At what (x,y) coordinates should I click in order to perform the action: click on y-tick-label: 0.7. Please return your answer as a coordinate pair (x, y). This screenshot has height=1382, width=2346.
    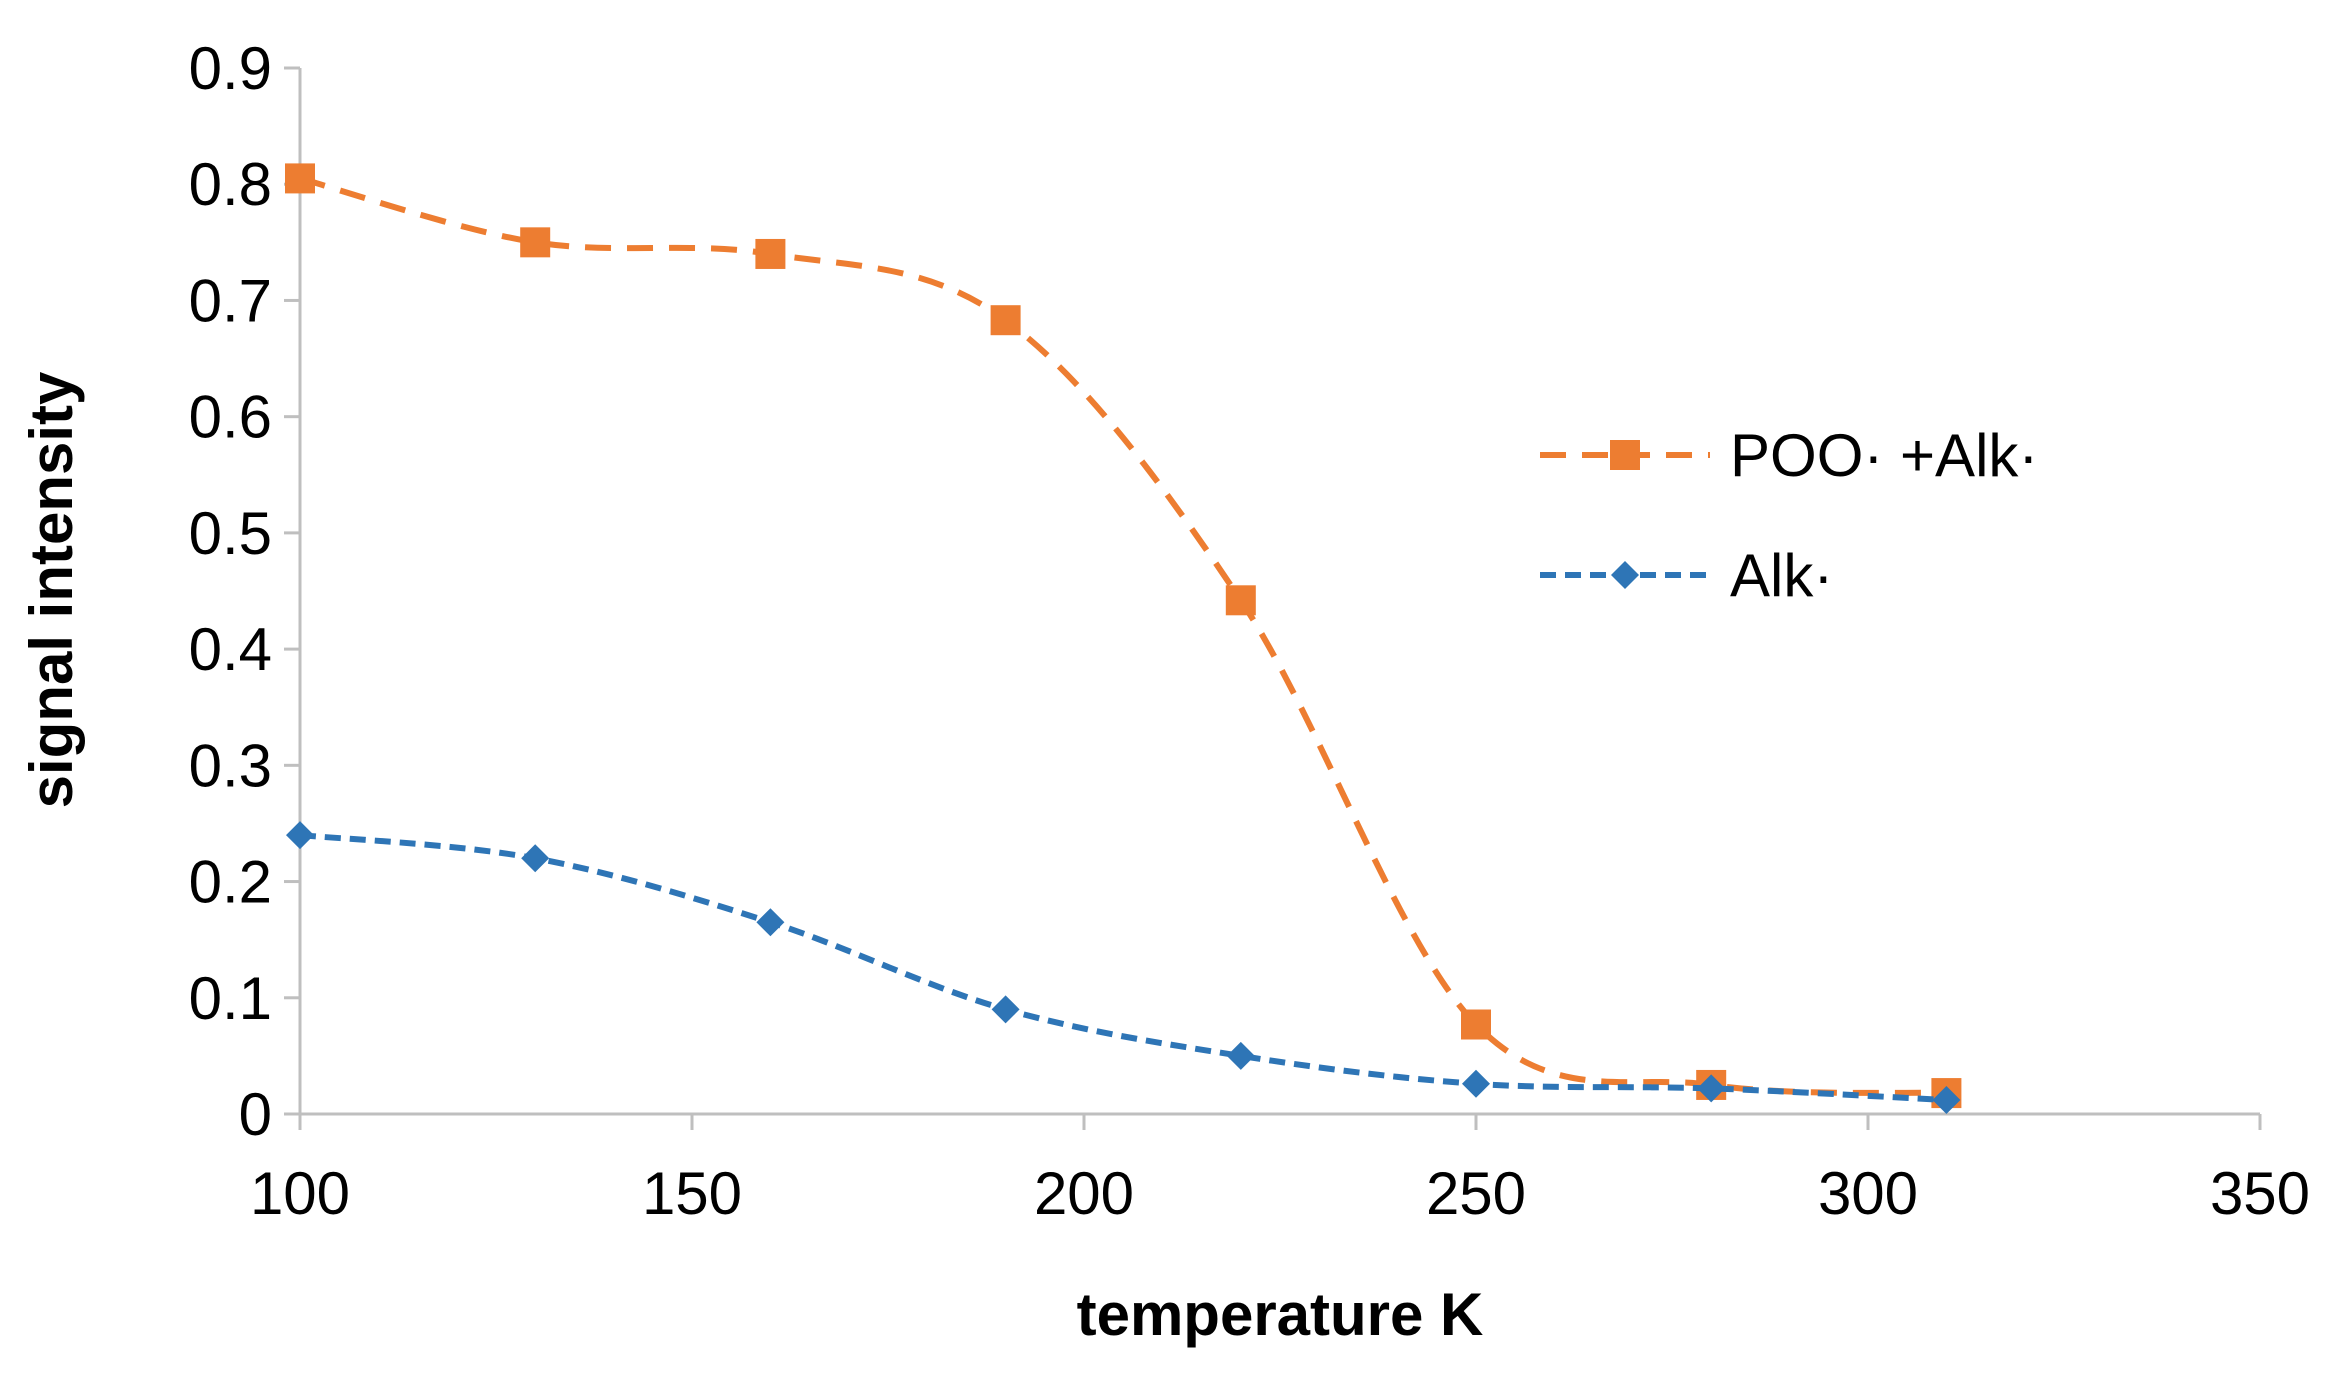
    Looking at the image, I should click on (230, 300).